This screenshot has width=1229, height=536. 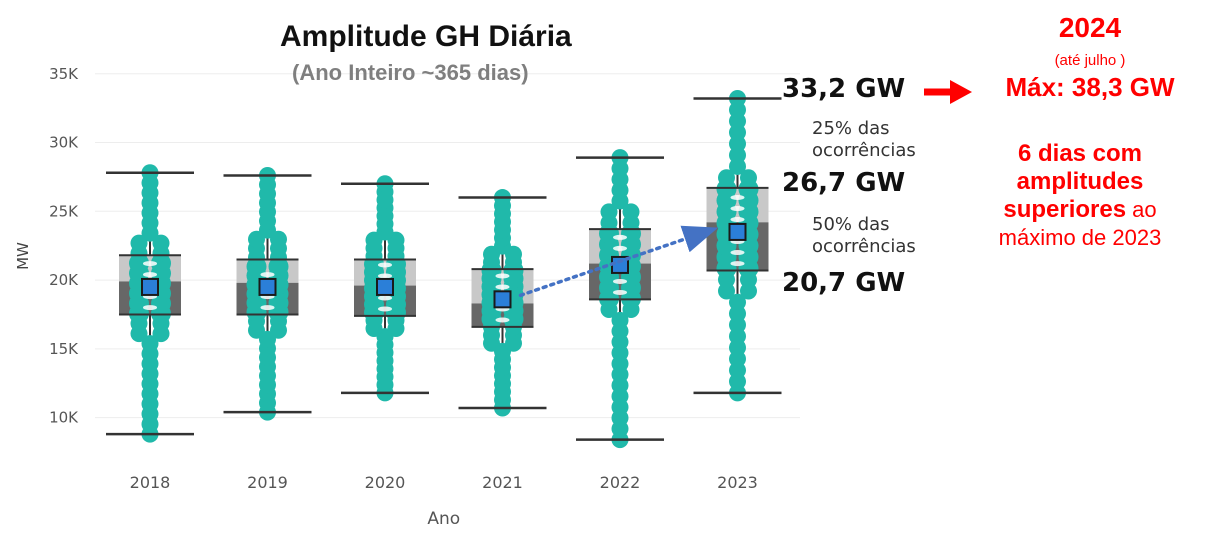 What do you see at coordinates (46, 246) in the screenshot?
I see `y-axis: 10K 15K 20K 25K 30K 35K MW` at bounding box center [46, 246].